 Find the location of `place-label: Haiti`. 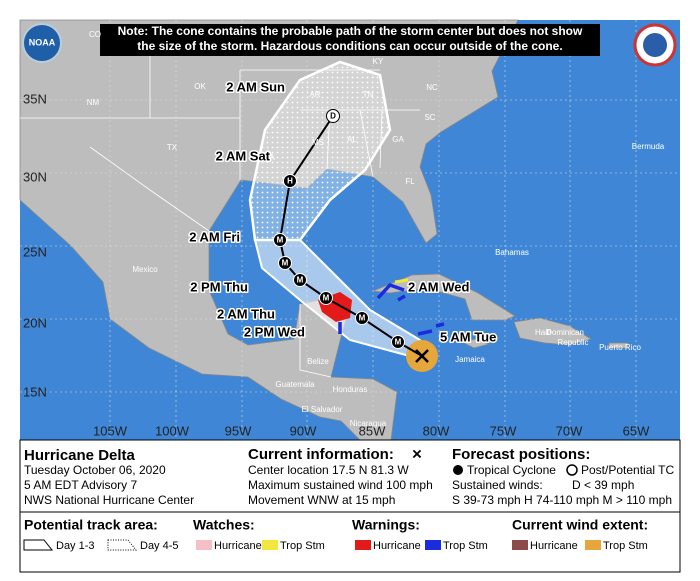

place-label: Haiti is located at coordinates (543, 332).